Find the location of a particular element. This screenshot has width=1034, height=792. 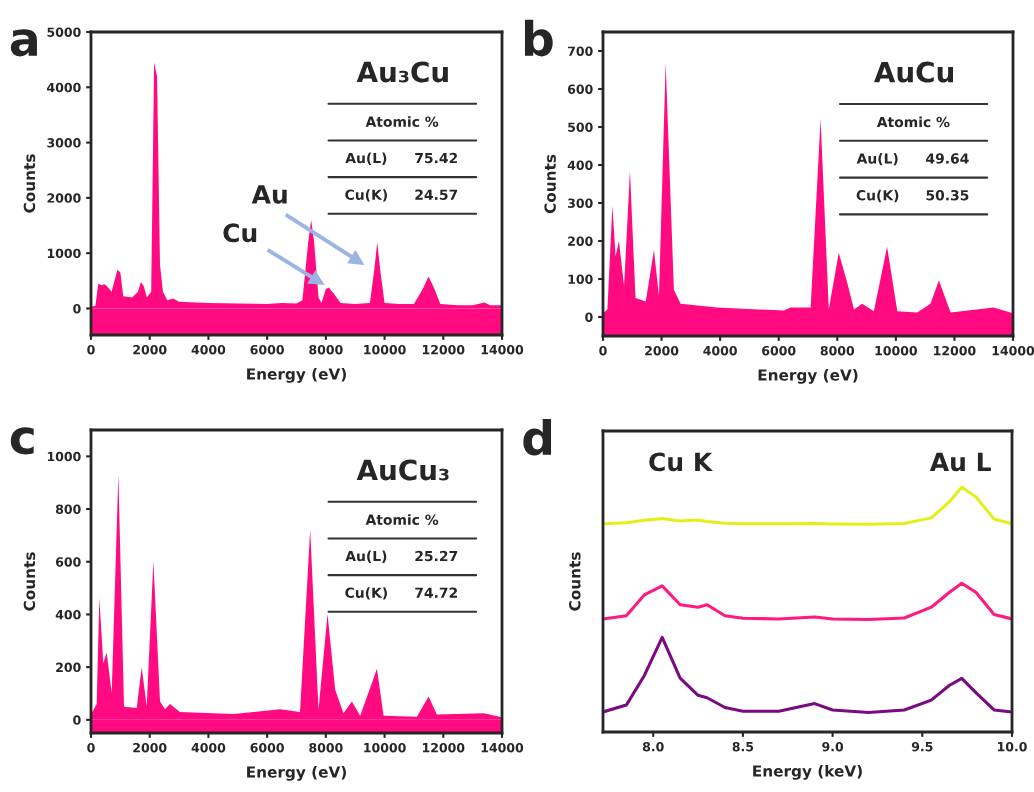

y-tick-label: 500 is located at coordinates (580, 127).